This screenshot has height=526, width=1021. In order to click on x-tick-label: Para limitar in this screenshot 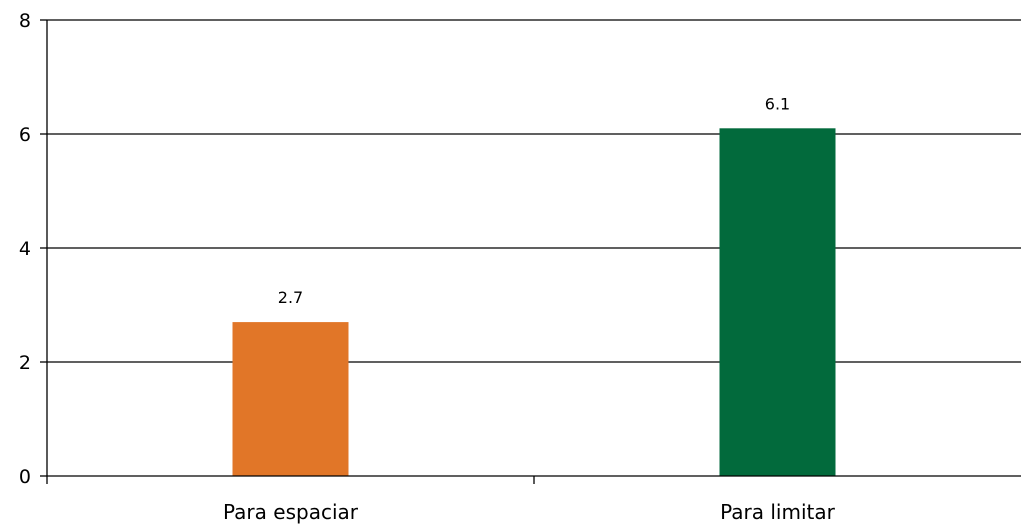, I will do `click(778, 512)`.